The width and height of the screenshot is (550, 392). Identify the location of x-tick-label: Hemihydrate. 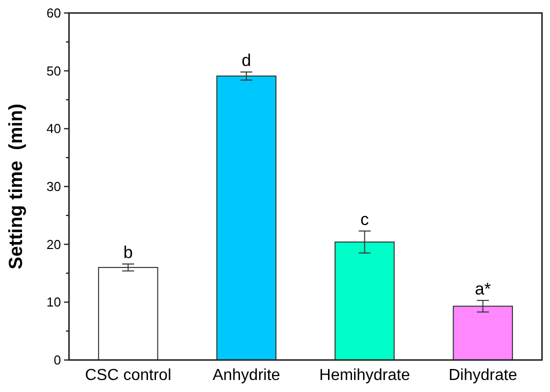
(364, 375).